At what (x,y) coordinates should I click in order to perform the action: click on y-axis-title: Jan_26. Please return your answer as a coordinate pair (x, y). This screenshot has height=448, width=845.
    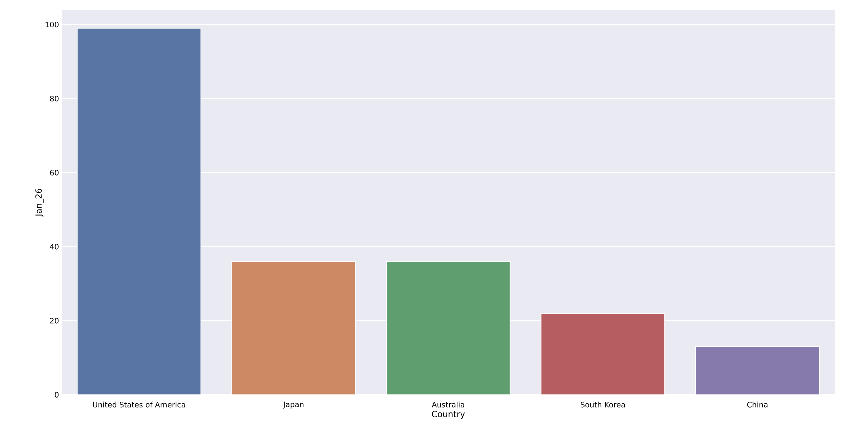
    Looking at the image, I should click on (40, 202).